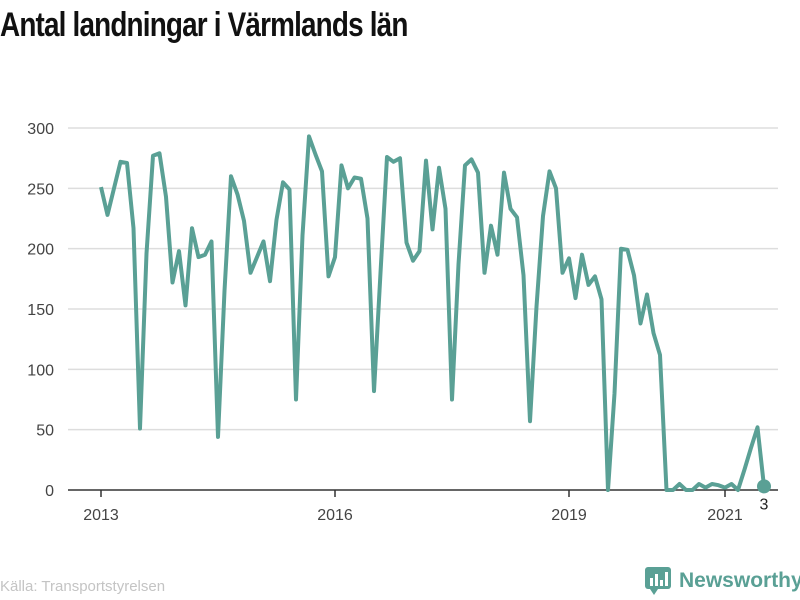 Image resolution: width=800 pixels, height=600 pixels. I want to click on x-axis-ticks: 2013 2016 2019 2021, so click(413, 507).